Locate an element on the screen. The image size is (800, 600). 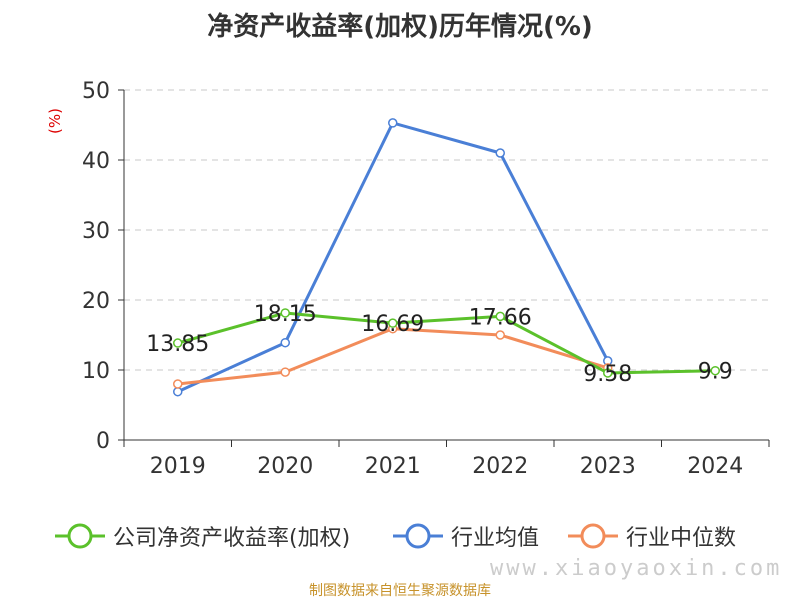
x-tick-label: 2023 is located at coordinates (608, 466).